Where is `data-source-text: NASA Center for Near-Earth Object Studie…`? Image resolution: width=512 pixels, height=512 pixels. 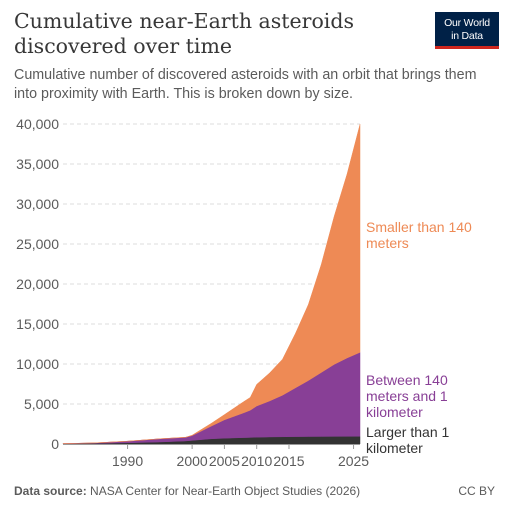 data-source-text: NASA Center for Near-Earth Object Studie… is located at coordinates (225, 491).